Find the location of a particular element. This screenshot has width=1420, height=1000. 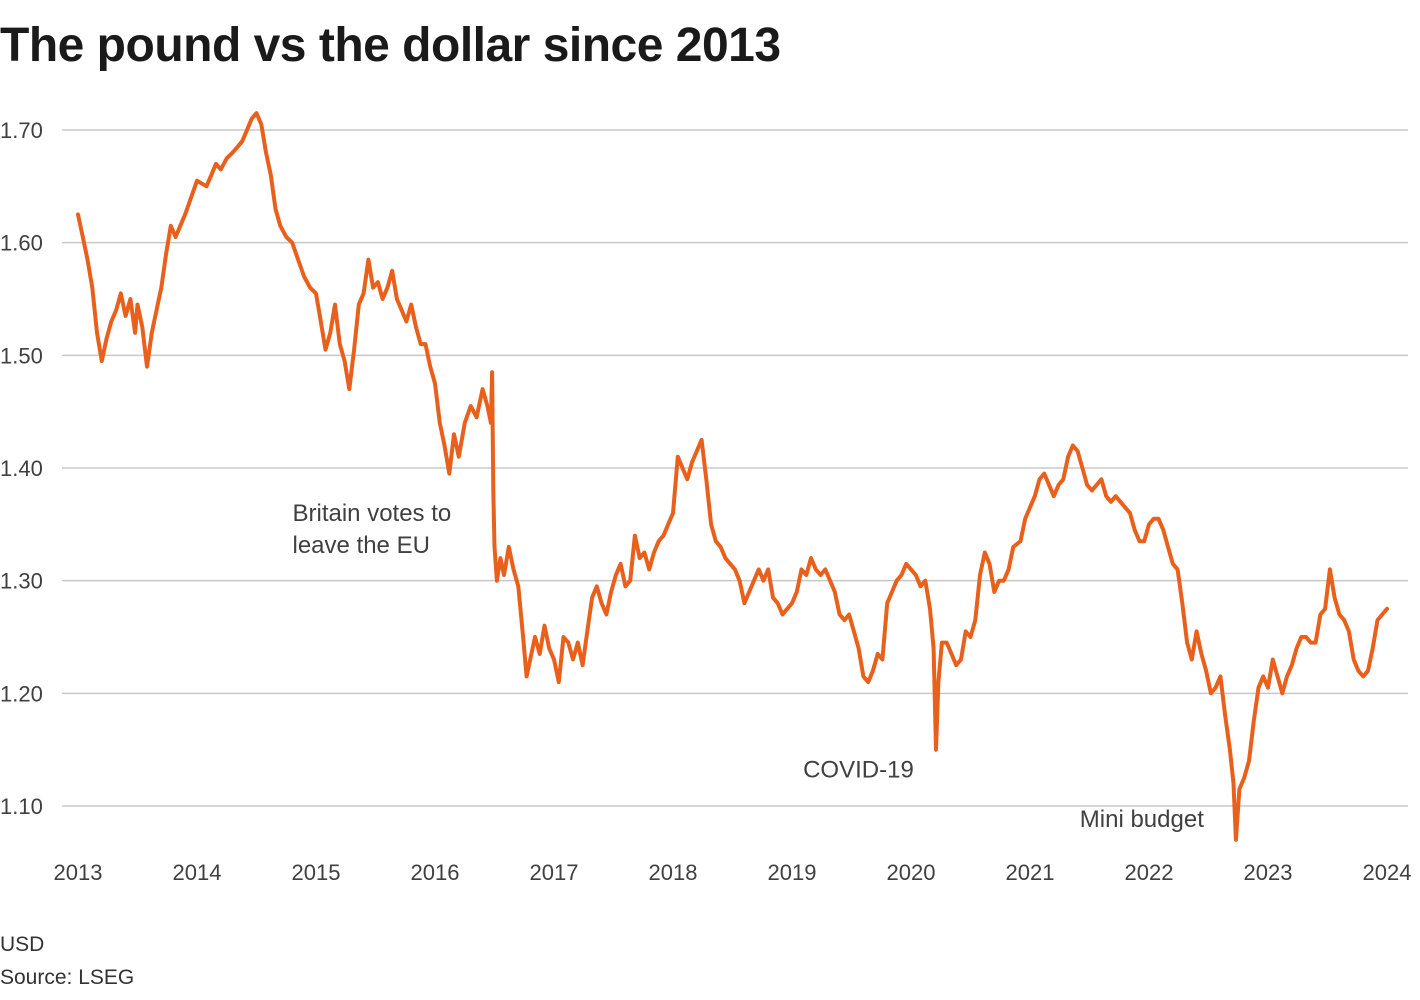

x-tick-label: 2017 is located at coordinates (554, 872).